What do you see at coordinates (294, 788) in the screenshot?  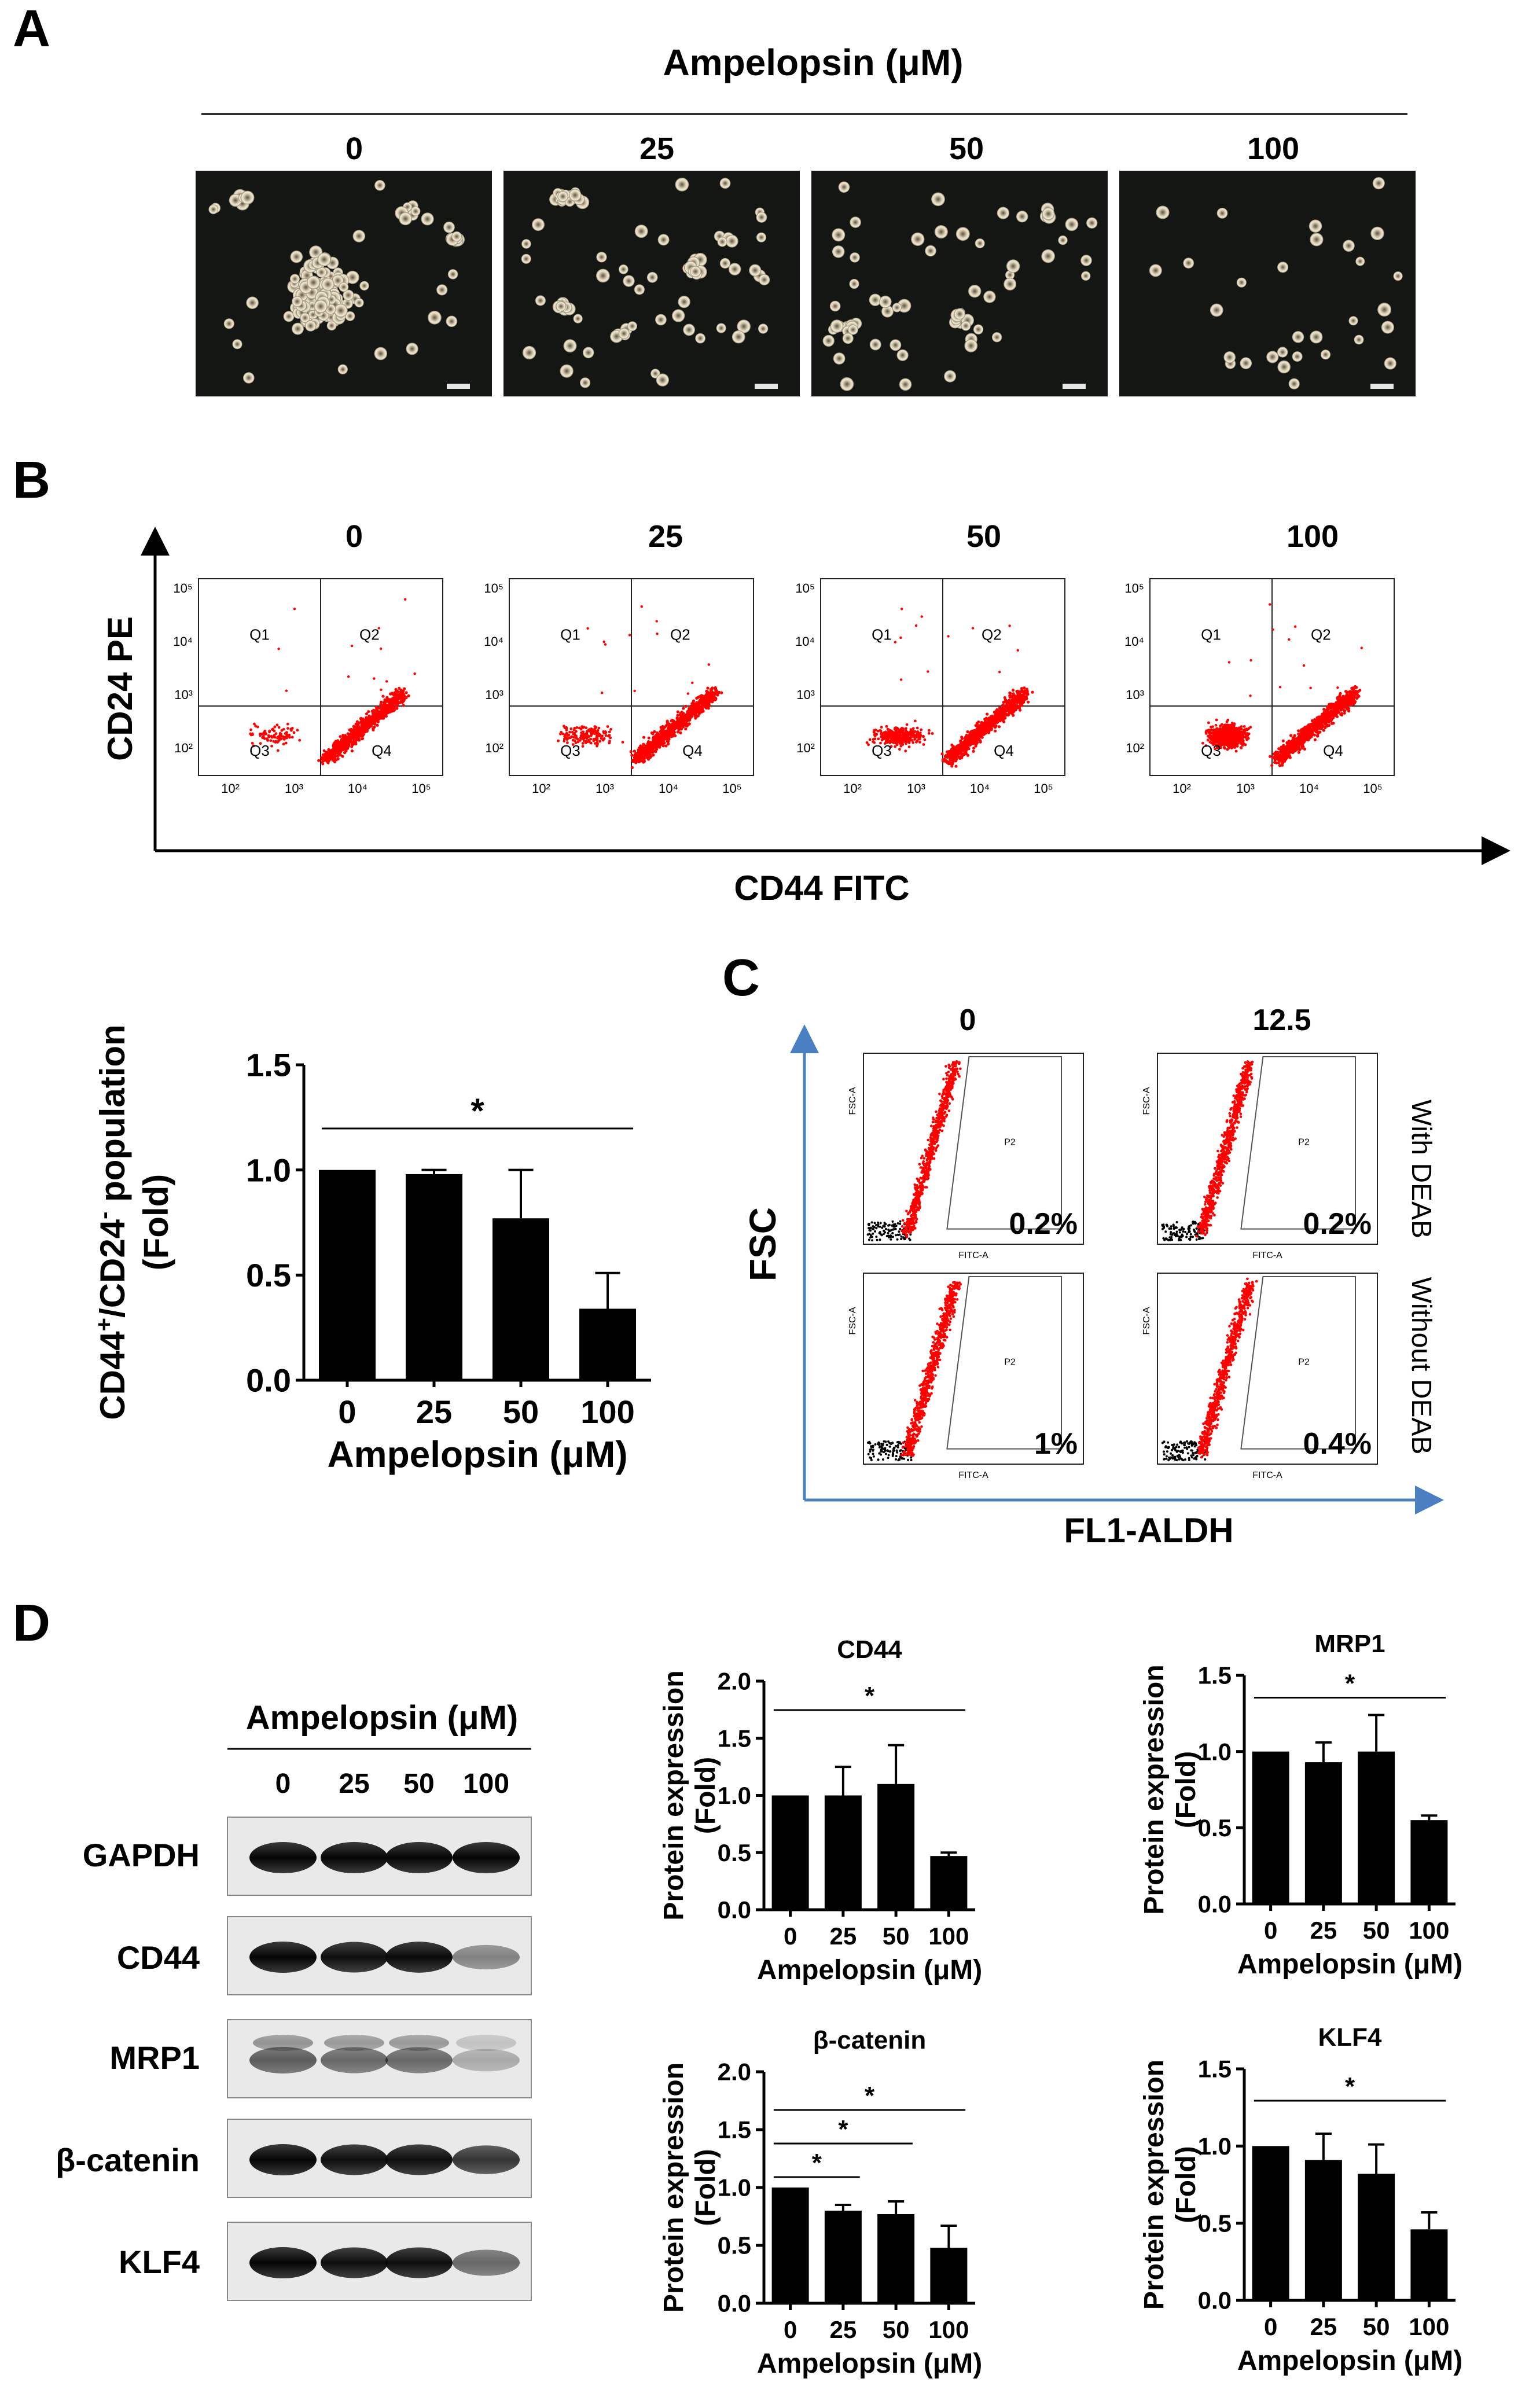 I see `x-tick-label: 10³` at bounding box center [294, 788].